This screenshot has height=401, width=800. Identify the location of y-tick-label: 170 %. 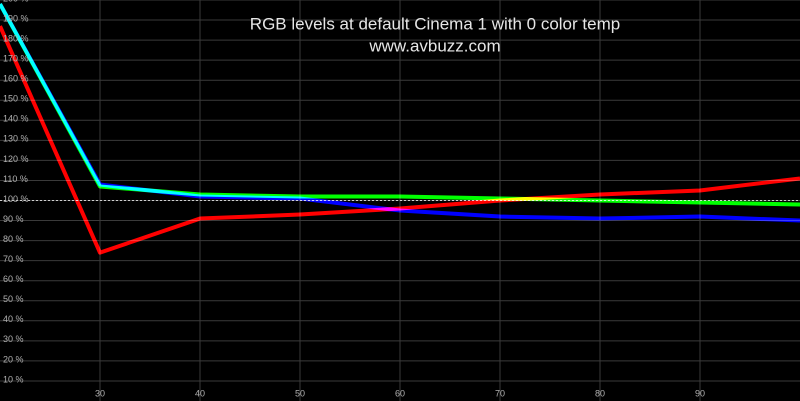
(16, 59).